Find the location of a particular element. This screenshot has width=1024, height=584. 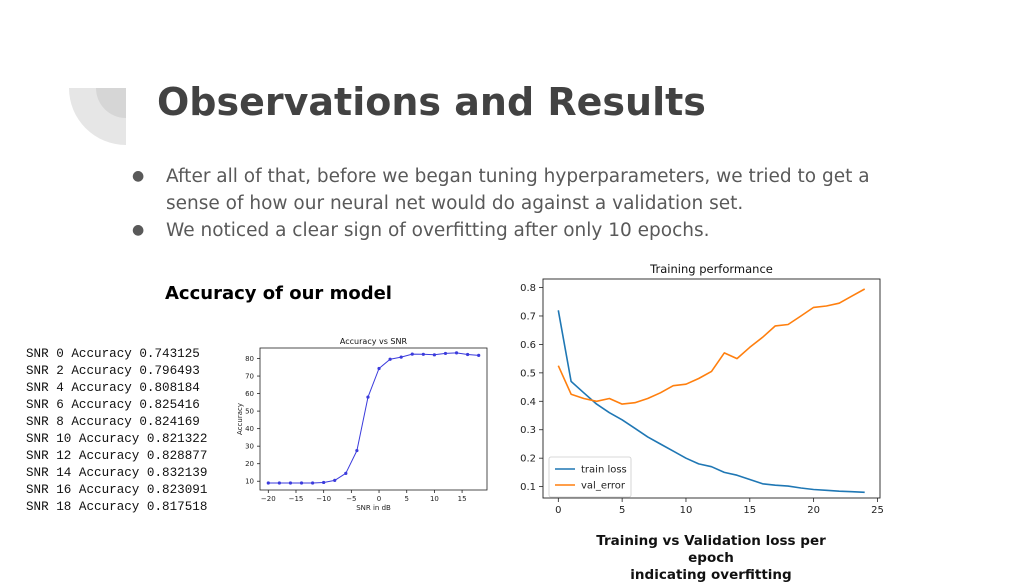

y-tick-label: 0.7 is located at coordinates (528, 316).